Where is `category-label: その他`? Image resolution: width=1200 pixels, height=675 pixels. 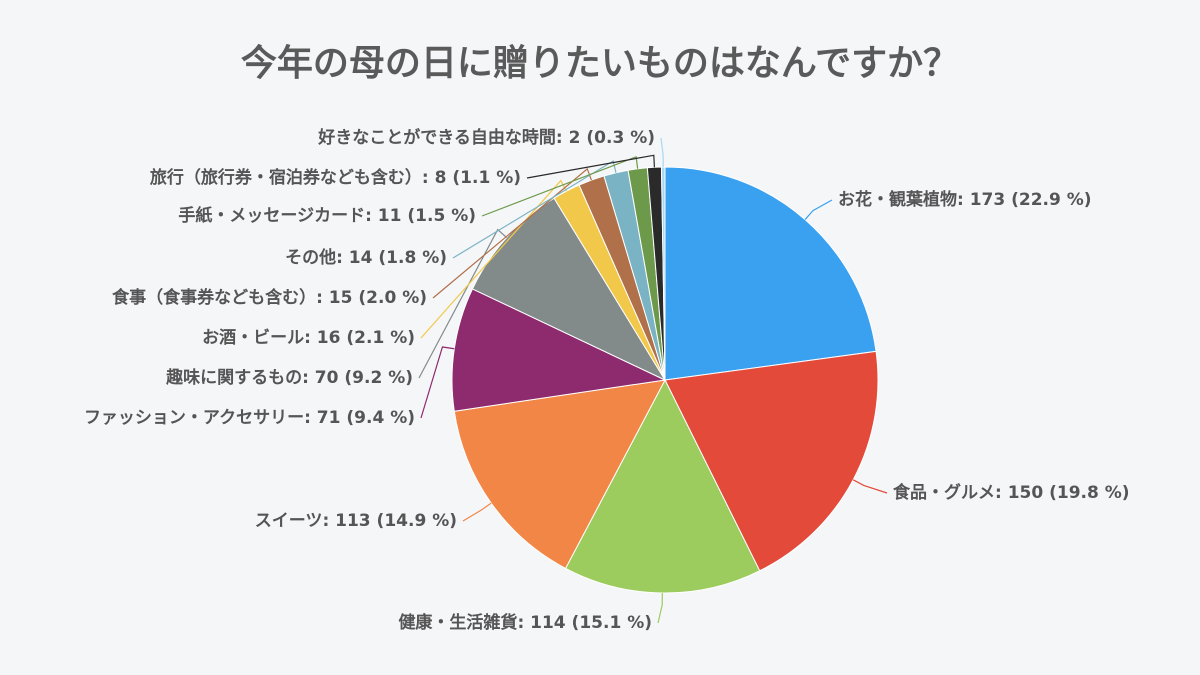 category-label: その他 is located at coordinates (310, 257).